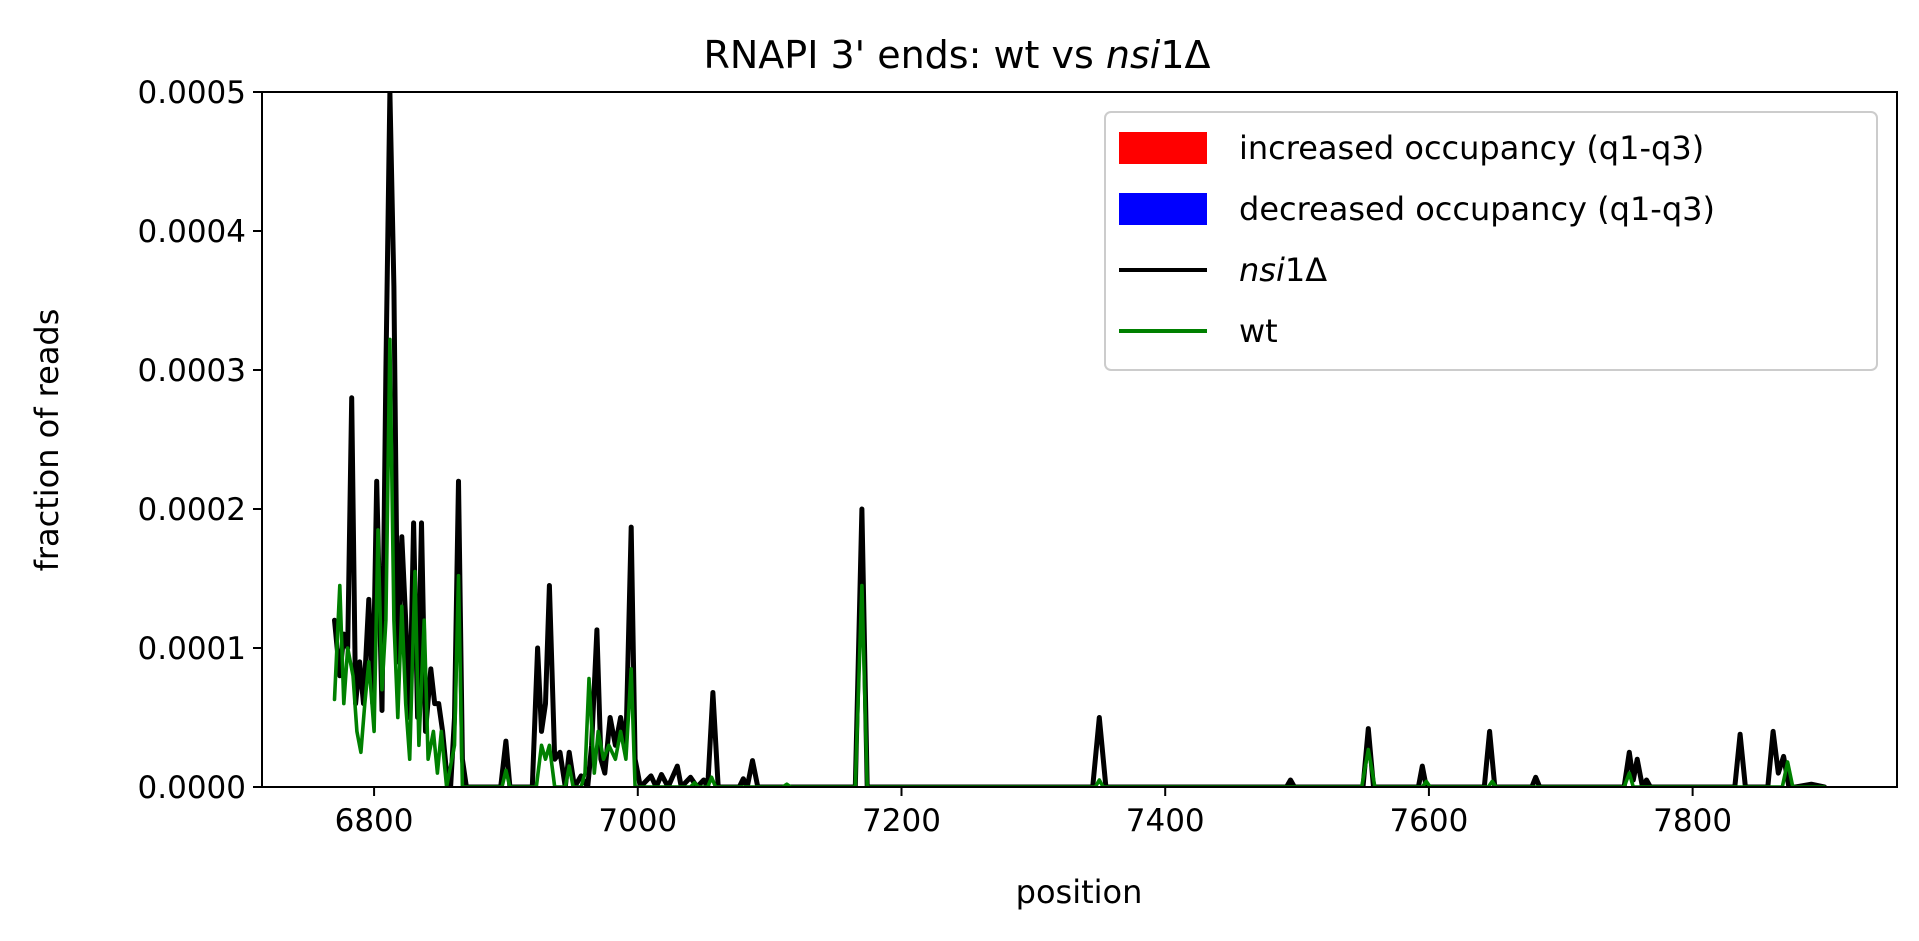 This screenshot has width=1919, height=941. What do you see at coordinates (192, 510) in the screenshot?
I see `y-tick-label: 0.0002` at bounding box center [192, 510].